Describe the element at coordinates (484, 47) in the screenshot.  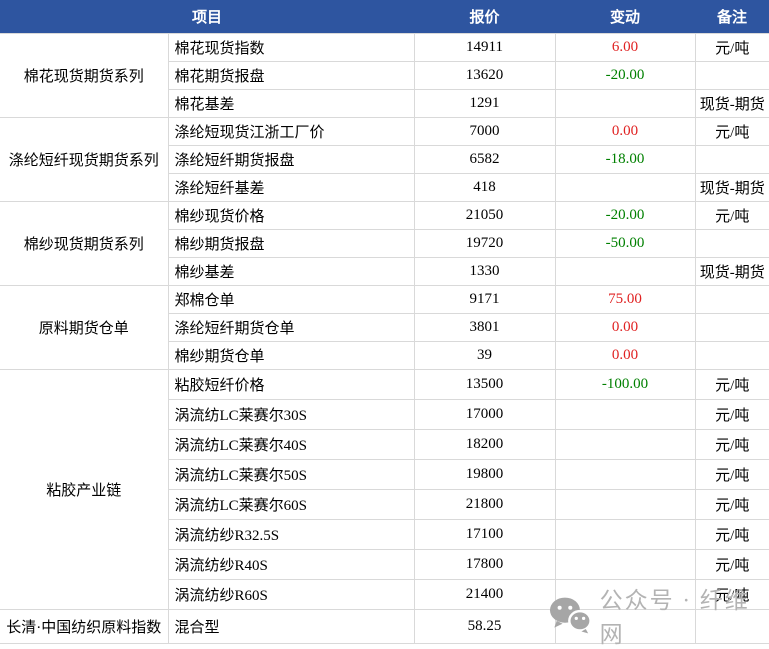
I see `price-cell: 14911` at that location.